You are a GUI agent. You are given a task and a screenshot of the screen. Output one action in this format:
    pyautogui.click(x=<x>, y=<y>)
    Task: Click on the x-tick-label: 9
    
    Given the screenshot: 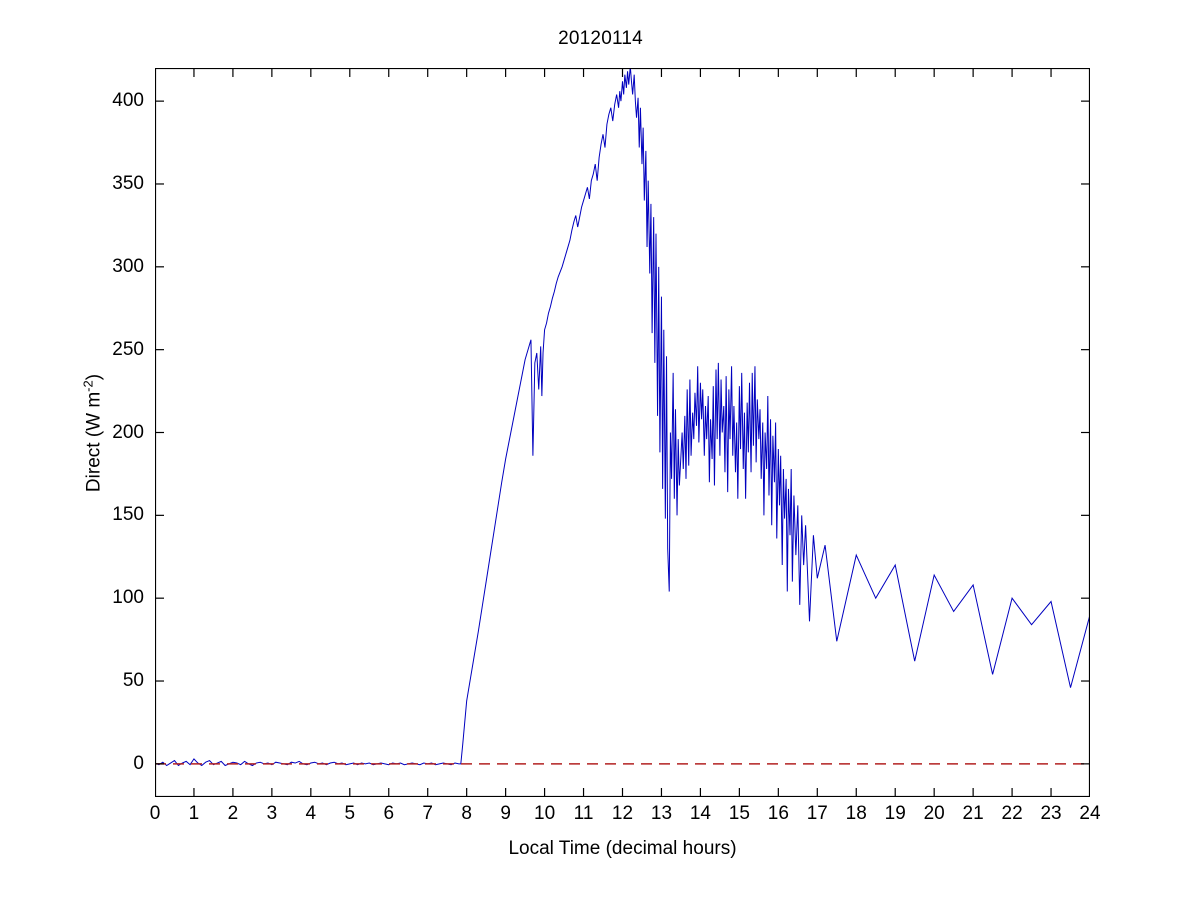 What is the action you would take?
    pyautogui.click(x=505, y=813)
    